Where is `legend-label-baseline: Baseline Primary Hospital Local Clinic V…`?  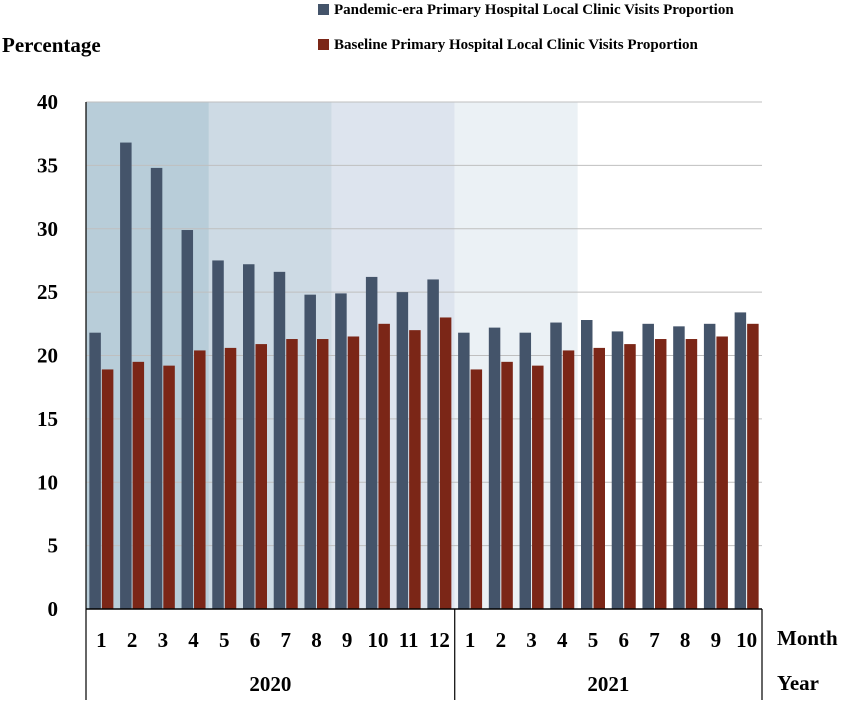
legend-label-baseline: Baseline Primary Hospital Local Clinic V… is located at coordinates (516, 45).